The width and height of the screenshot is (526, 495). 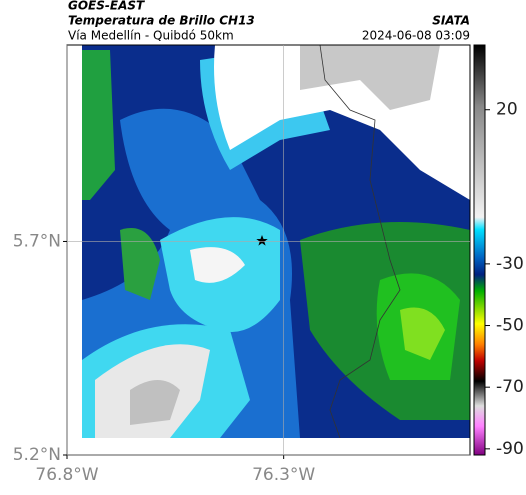 What do you see at coordinates (510, 449) in the screenshot?
I see `colorbar-tick-label: -90` at bounding box center [510, 449].